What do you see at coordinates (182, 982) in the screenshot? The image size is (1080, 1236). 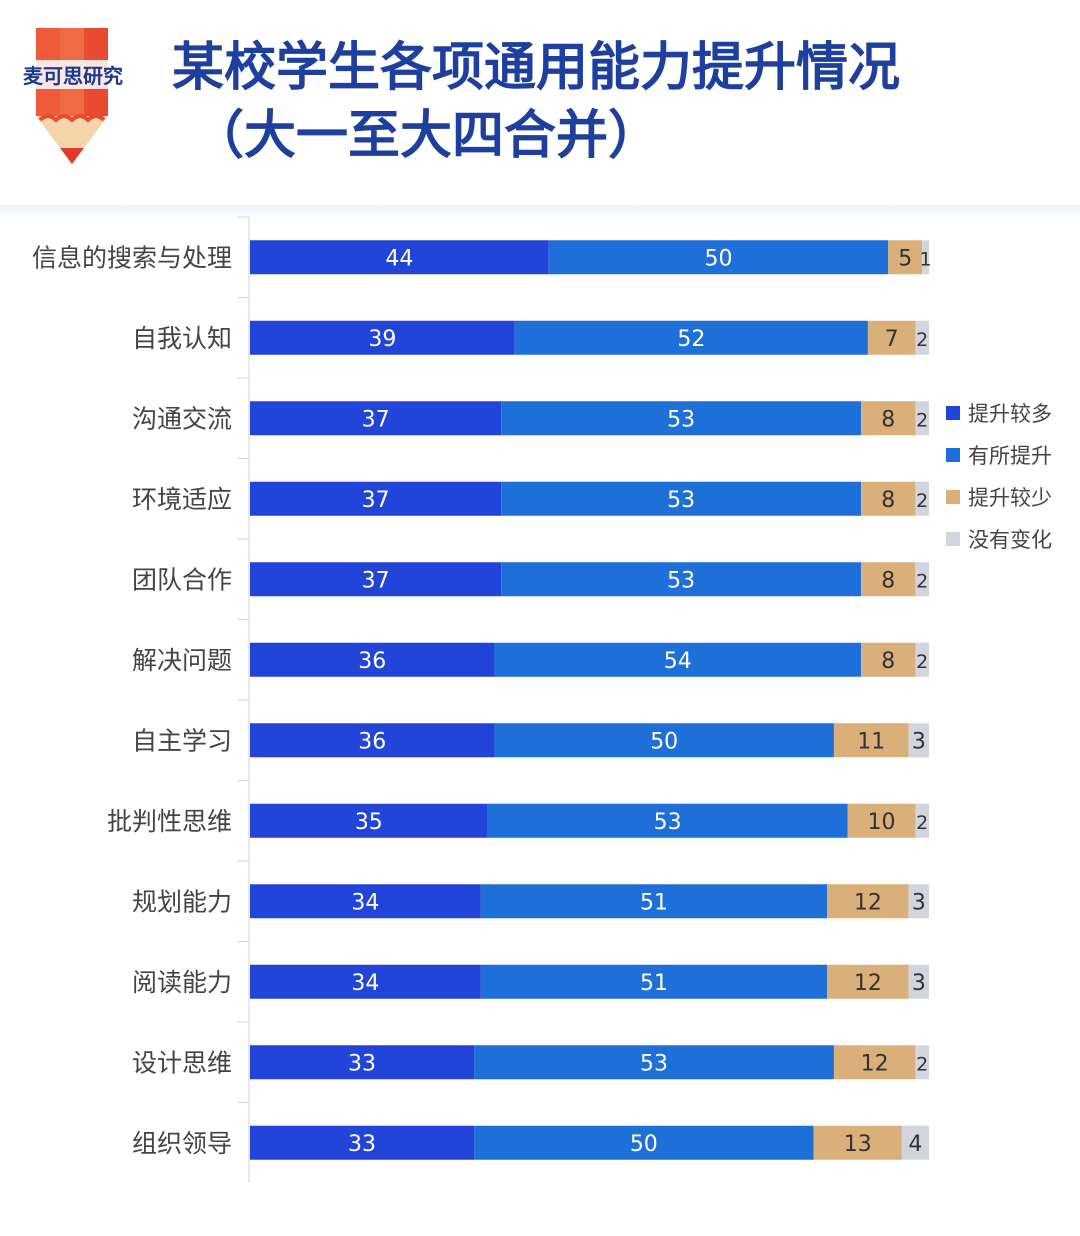 I see `category-label: 阅读能力` at bounding box center [182, 982].